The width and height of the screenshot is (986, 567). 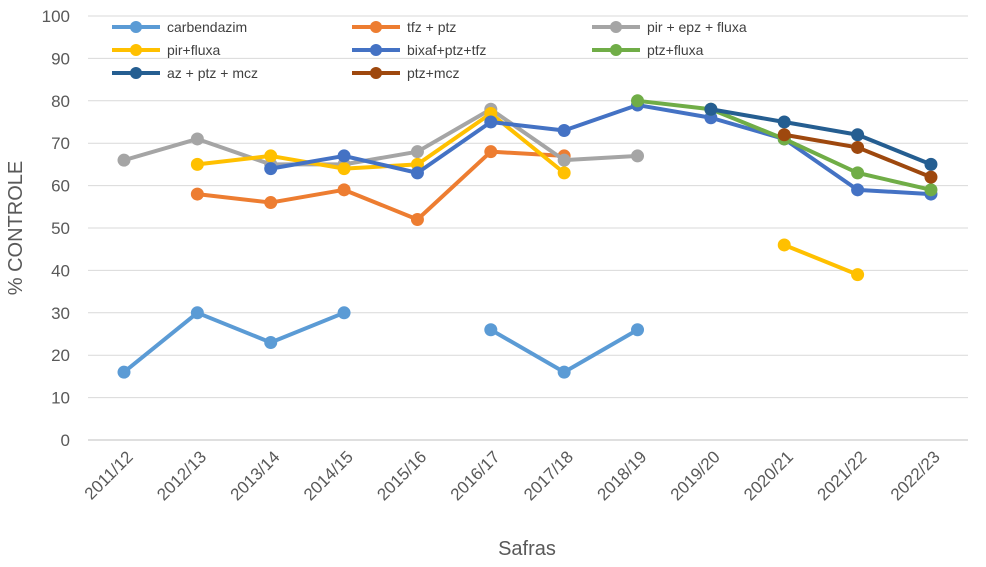 What do you see at coordinates (16, 228) in the screenshot?
I see `y-axis-label: % CONTROLE` at bounding box center [16, 228].